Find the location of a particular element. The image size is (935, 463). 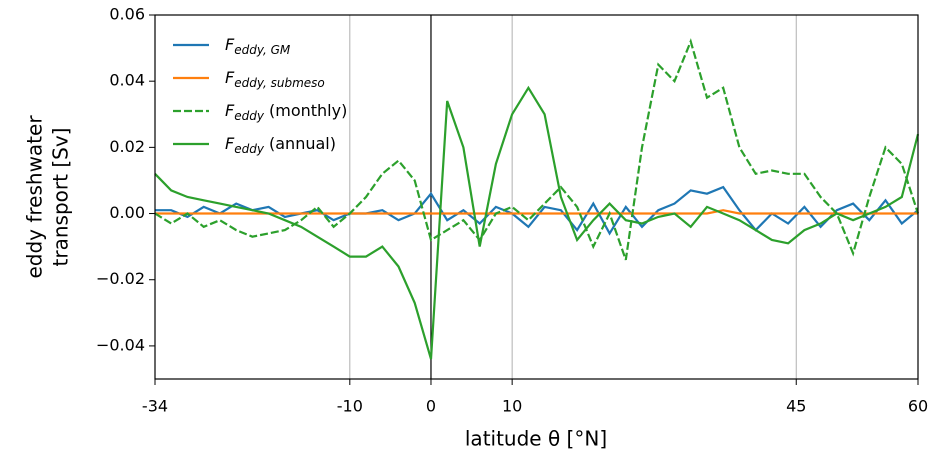

x-tick-label: -10 is located at coordinates (350, 406).